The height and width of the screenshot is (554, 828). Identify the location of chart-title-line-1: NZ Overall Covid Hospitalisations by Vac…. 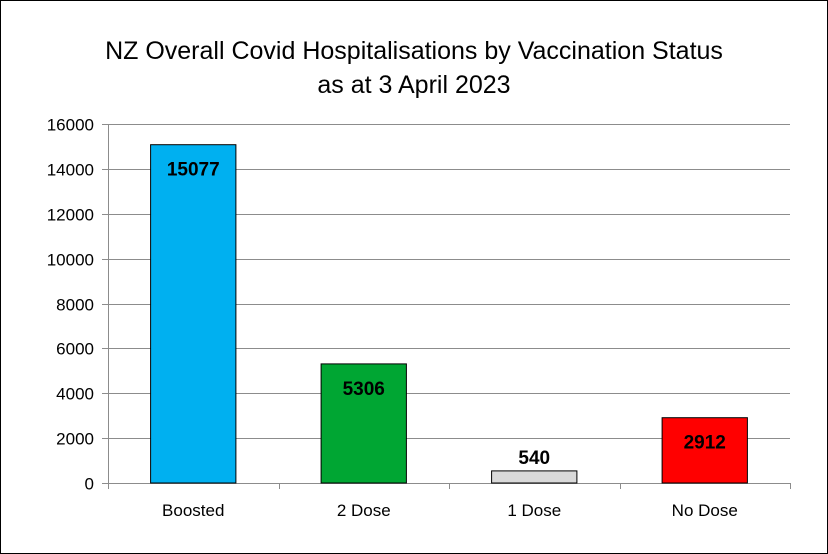
(414, 51).